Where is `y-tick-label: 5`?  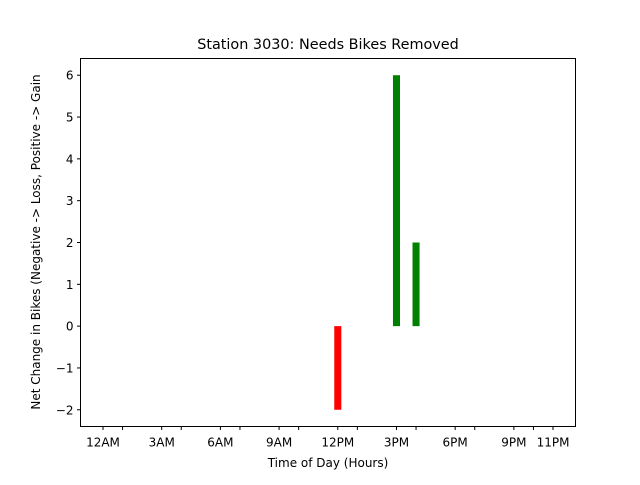 y-tick-label: 5 is located at coordinates (70, 118).